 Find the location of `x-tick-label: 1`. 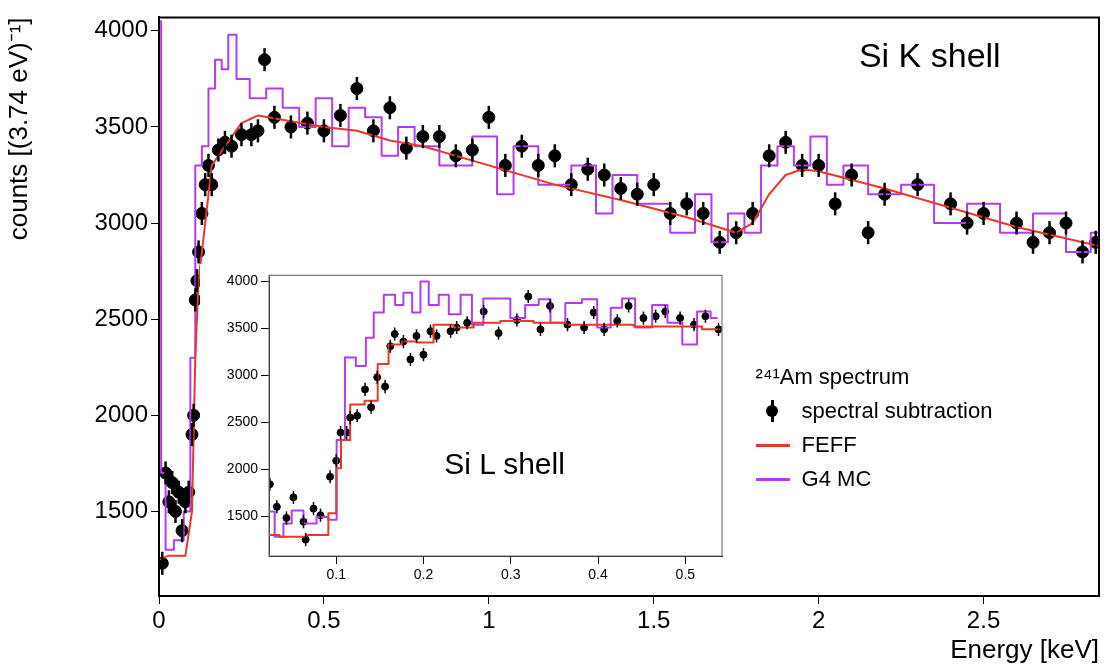

x-tick-label: 1 is located at coordinates (489, 620).